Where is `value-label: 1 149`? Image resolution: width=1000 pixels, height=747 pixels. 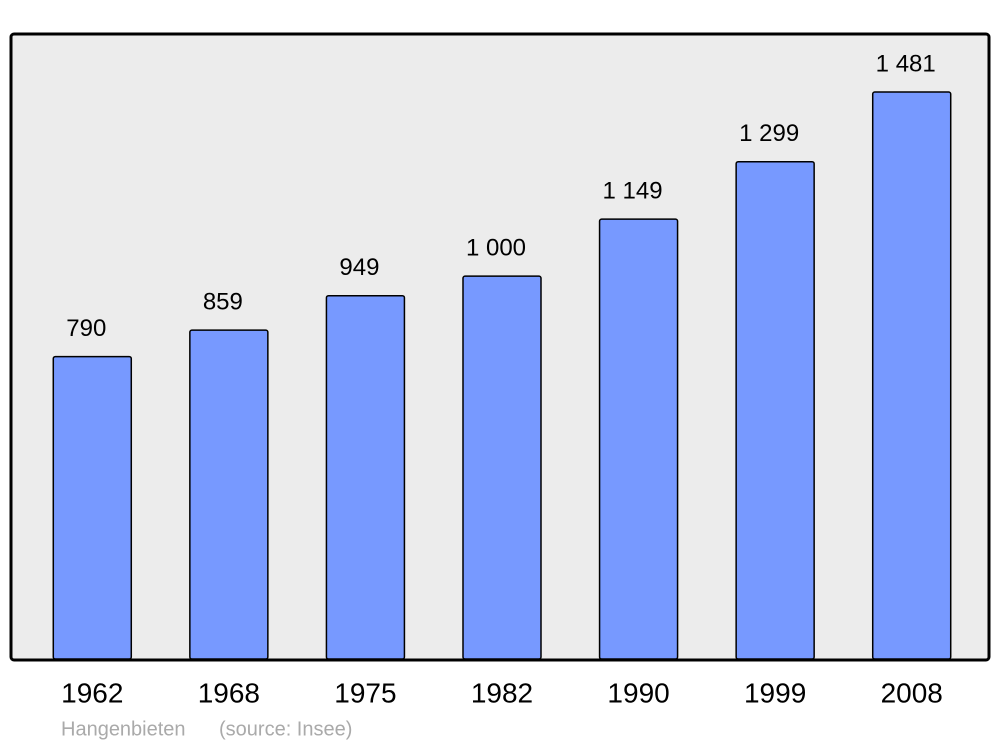 value-label: 1 149 is located at coordinates (633, 190).